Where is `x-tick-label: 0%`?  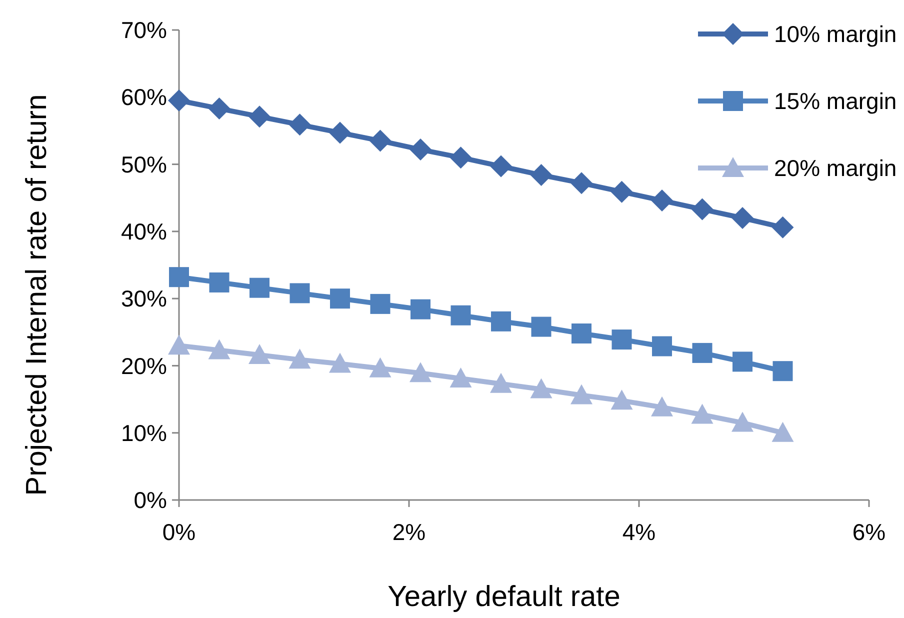 x-tick-label: 0% is located at coordinates (179, 532).